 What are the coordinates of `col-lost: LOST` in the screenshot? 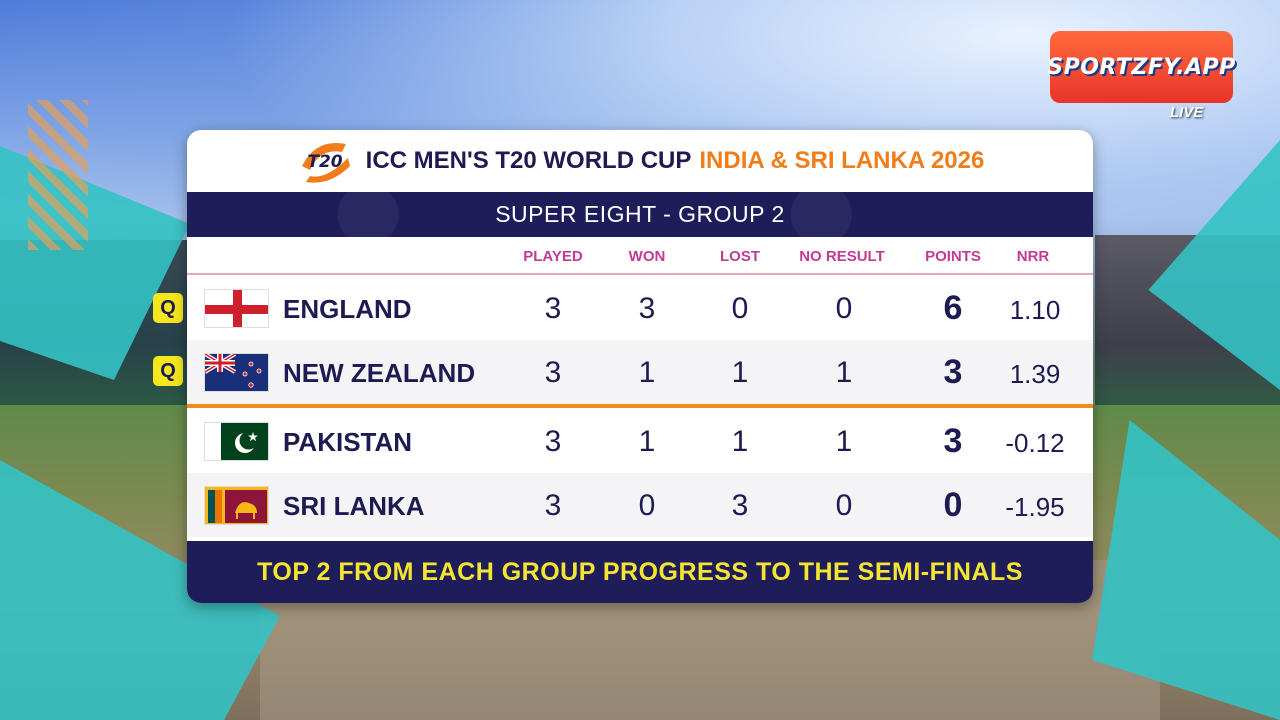 It's located at (740, 256).